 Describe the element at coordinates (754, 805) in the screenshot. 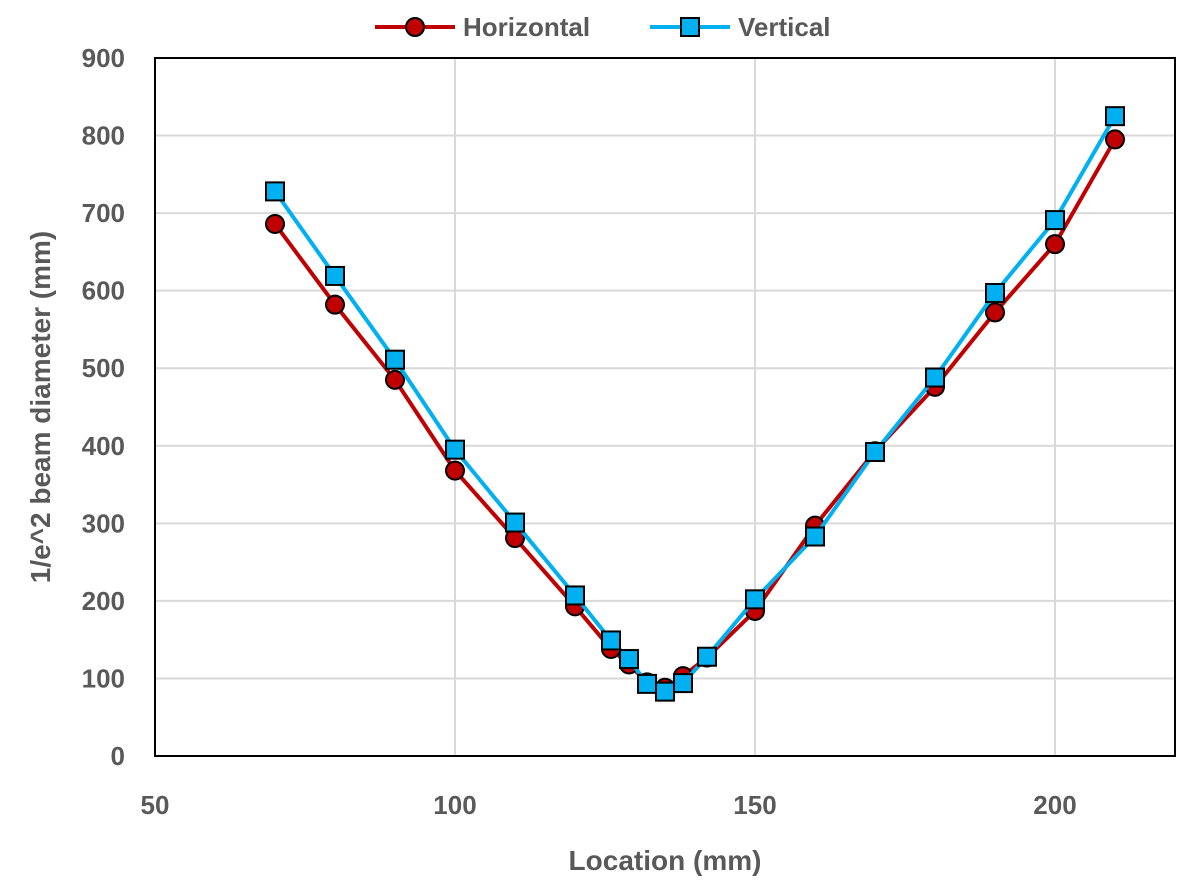

I see `x-tick-label: 150` at that location.